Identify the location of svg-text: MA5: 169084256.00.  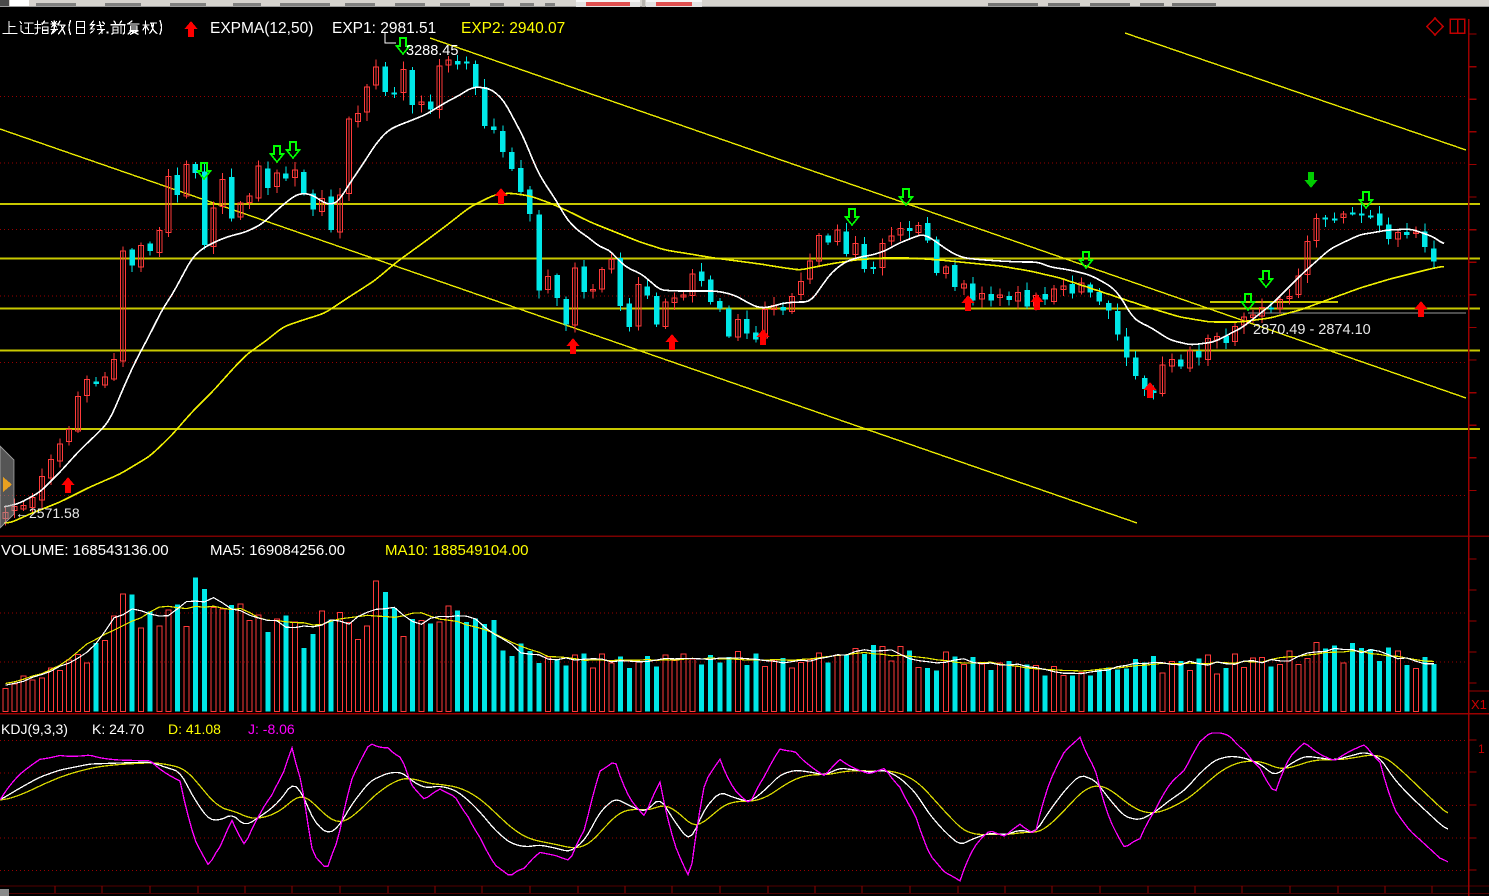
(277, 550).